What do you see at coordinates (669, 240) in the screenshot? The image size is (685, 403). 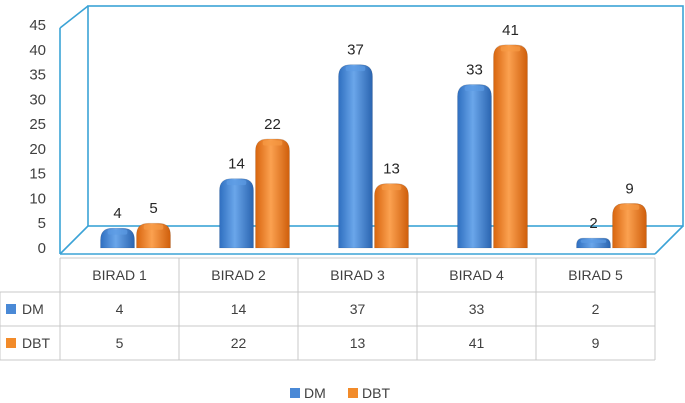 I see `floor-edge-right` at bounding box center [669, 240].